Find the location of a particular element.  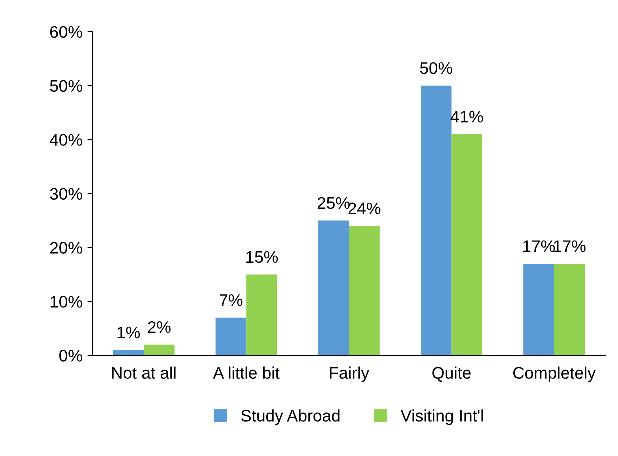

y-tick-label: 0% is located at coordinates (71, 356).